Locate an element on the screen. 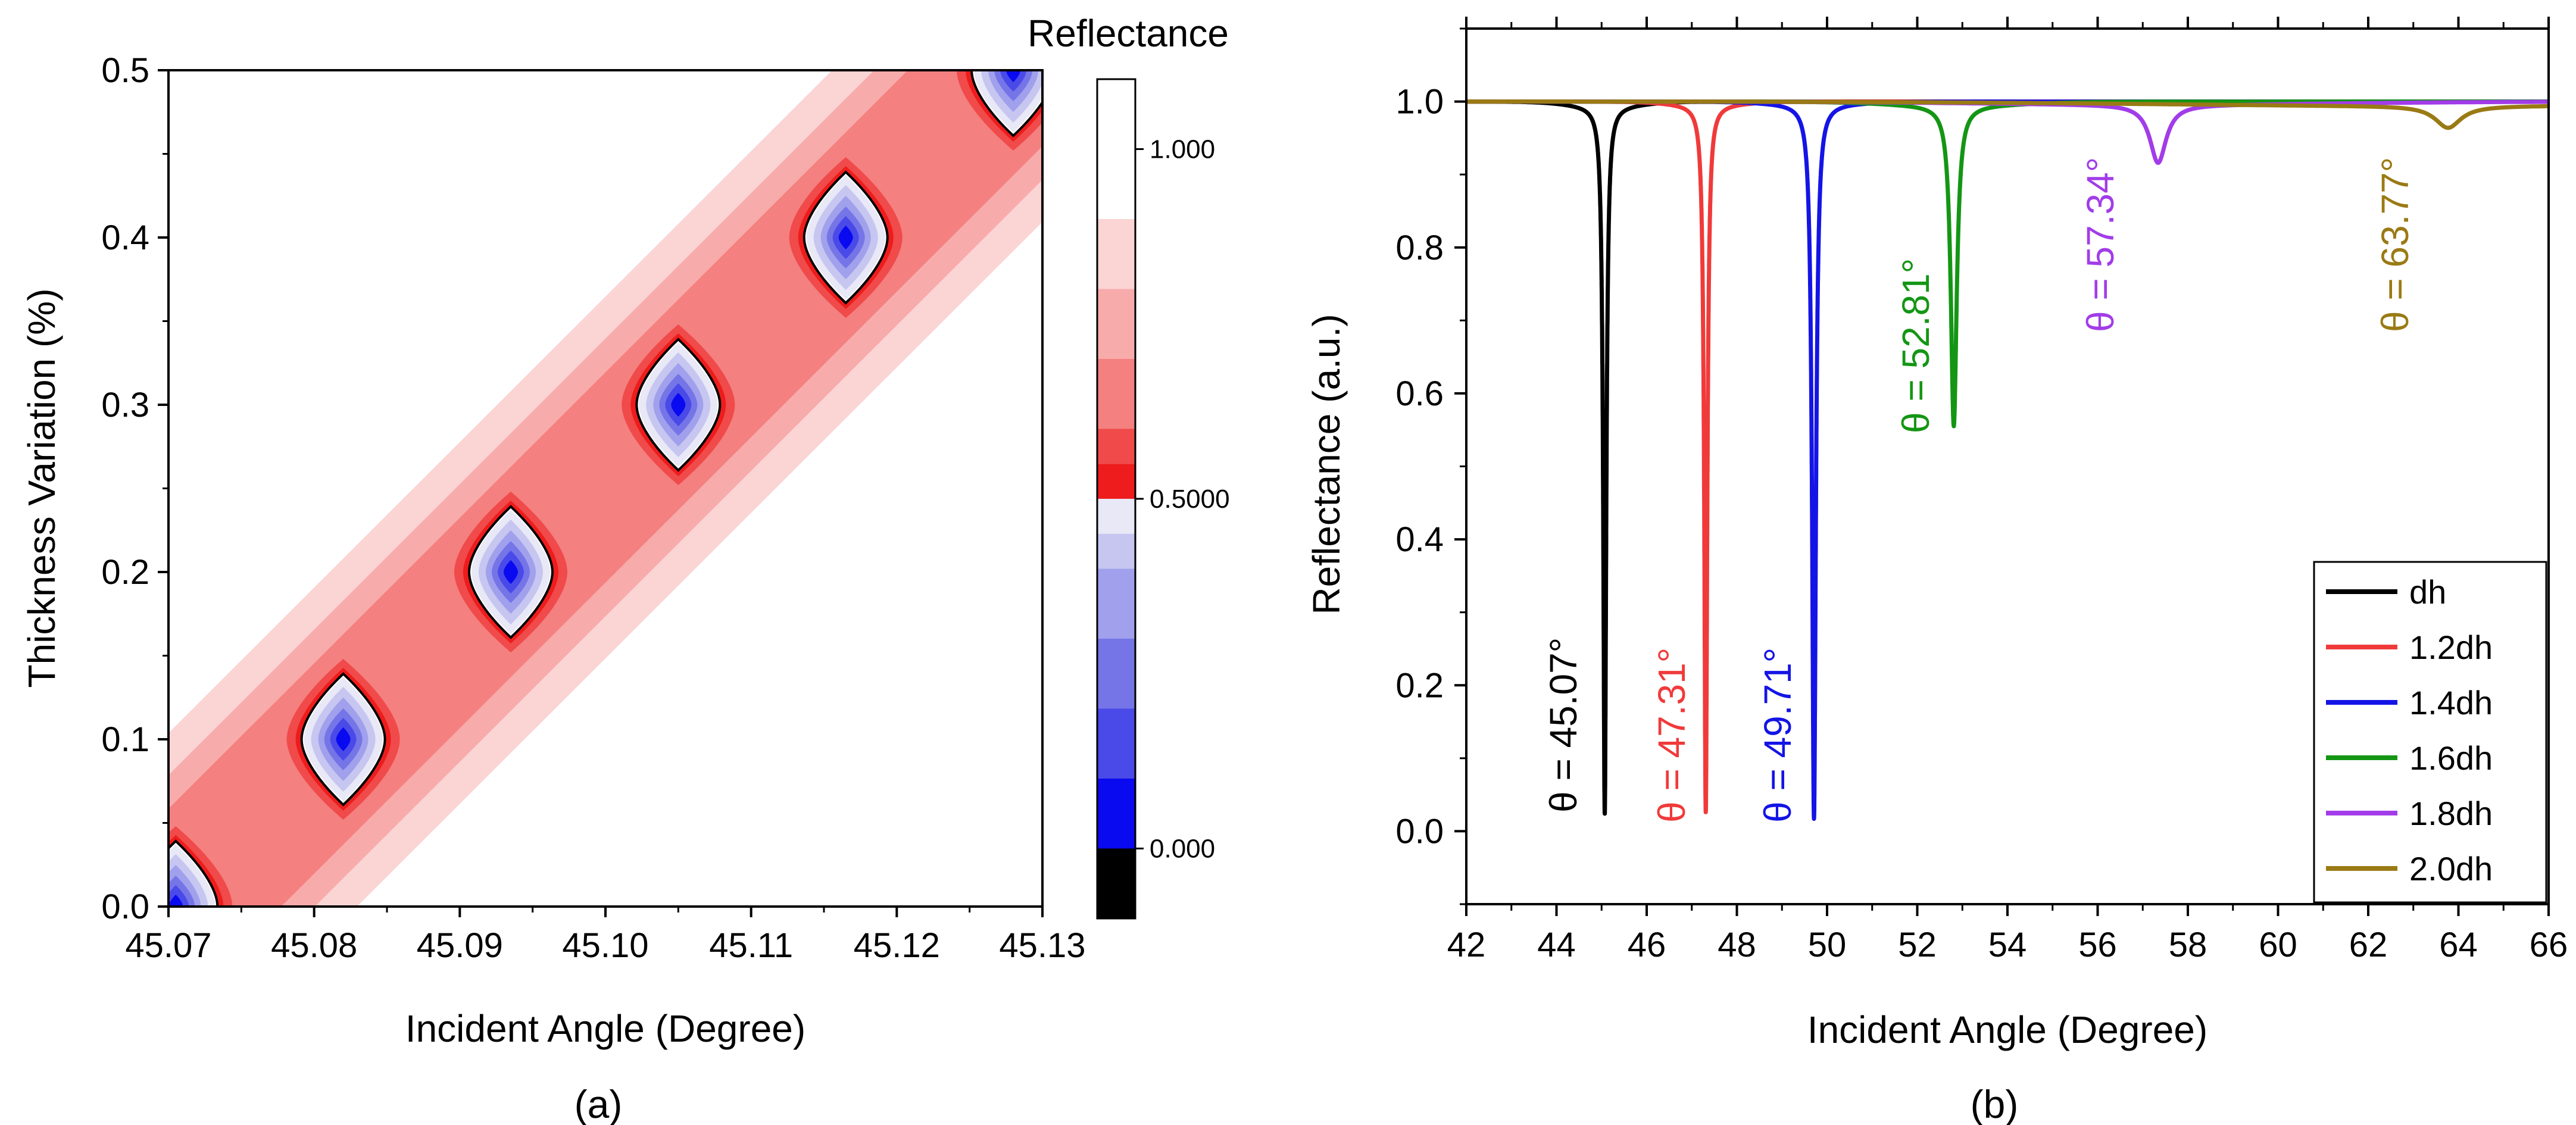 This screenshot has height=1125, width=2576. legend-label: dh is located at coordinates (2427, 592).